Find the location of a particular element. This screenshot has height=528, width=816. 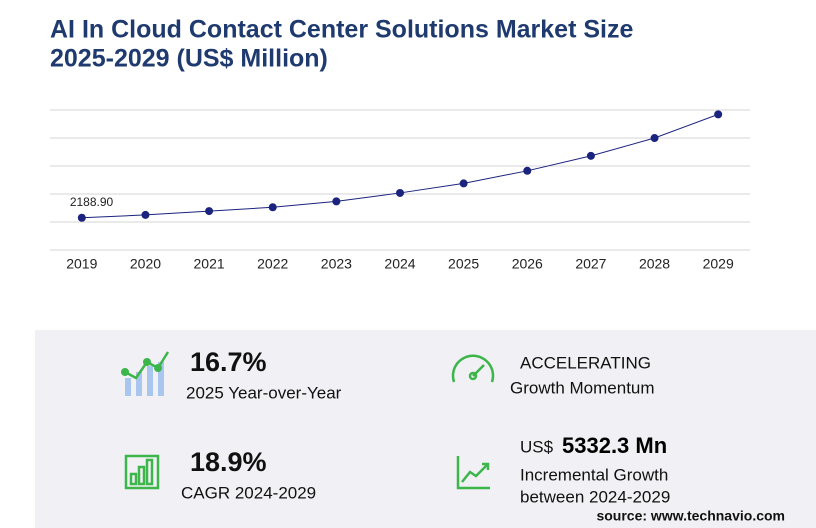

stat-label: between 2024-2029 is located at coordinates (595, 496).